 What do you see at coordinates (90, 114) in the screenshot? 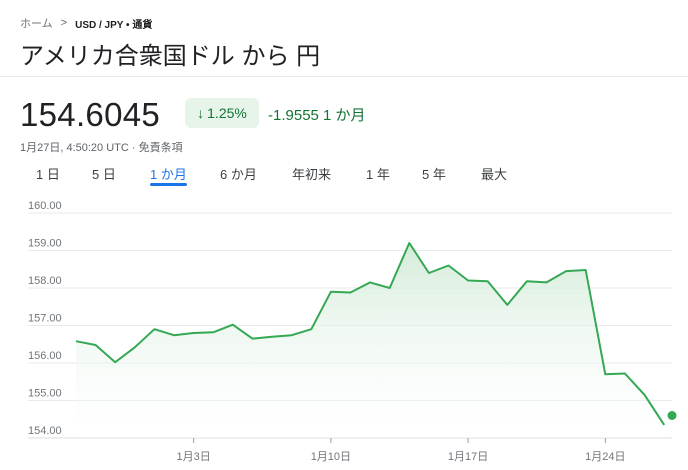
I see `current-price: 154.6045` at bounding box center [90, 114].